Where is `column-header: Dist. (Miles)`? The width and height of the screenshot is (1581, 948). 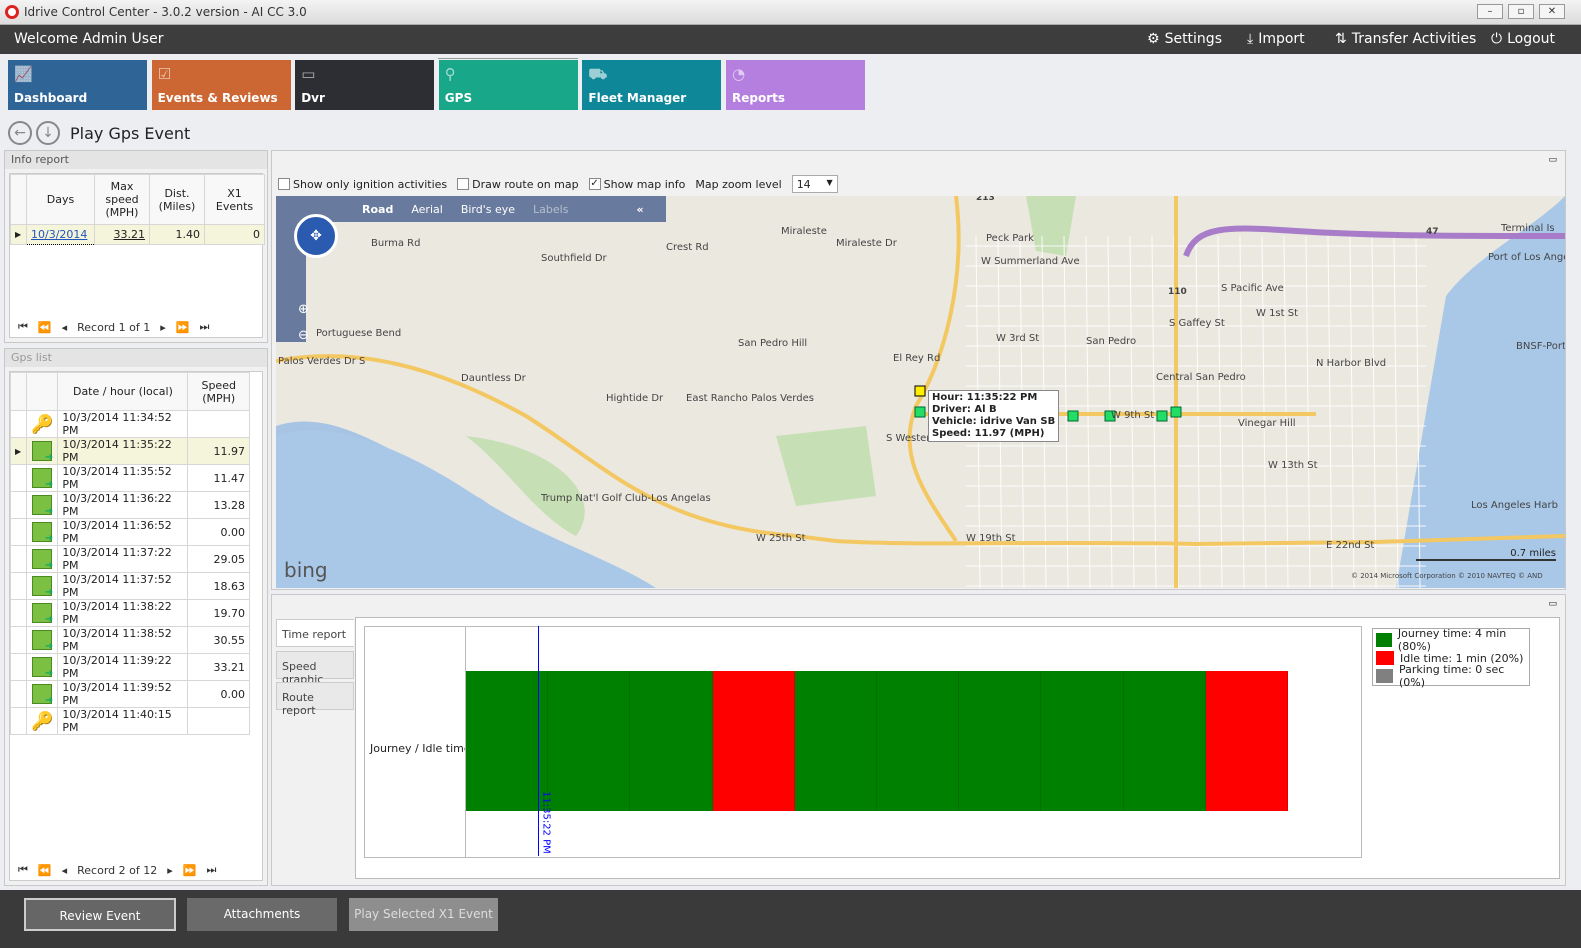
column-header: Dist. (Miles) is located at coordinates (177, 199).